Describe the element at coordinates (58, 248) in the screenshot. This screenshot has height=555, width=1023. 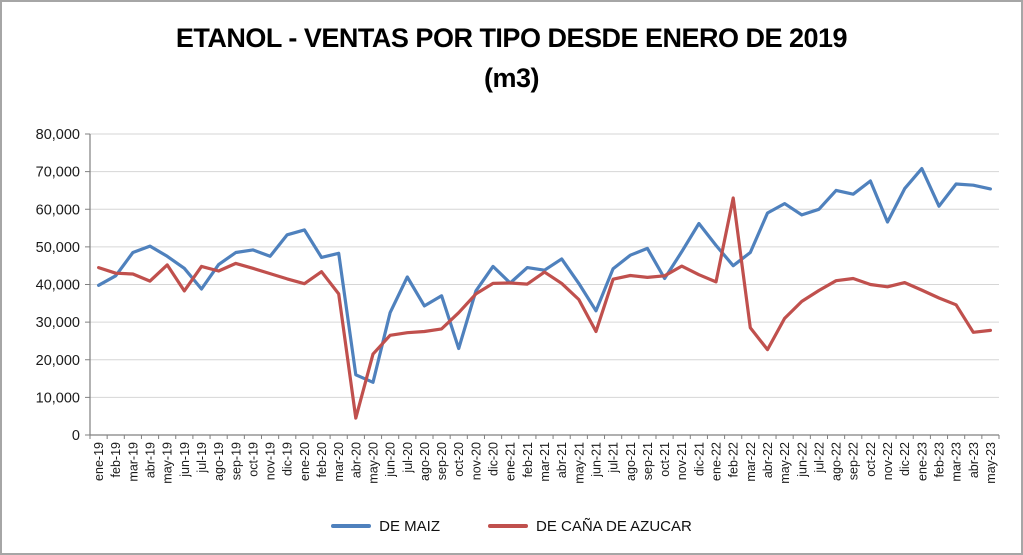
I see `svg-text: 50,000` at that location.